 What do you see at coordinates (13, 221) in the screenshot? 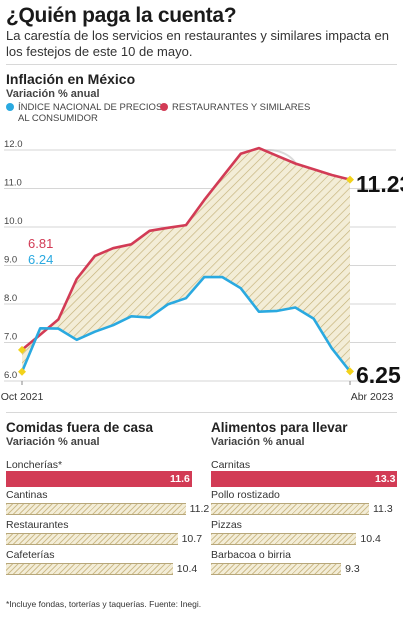
I see `y-tick-label: 10.0` at bounding box center [13, 221].